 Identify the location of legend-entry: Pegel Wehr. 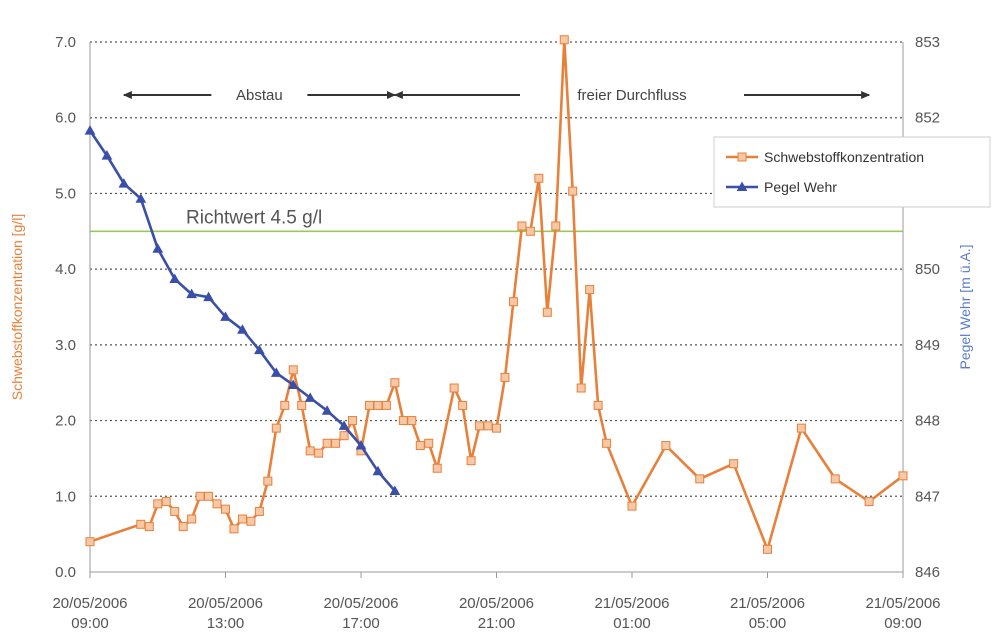
(800, 187).